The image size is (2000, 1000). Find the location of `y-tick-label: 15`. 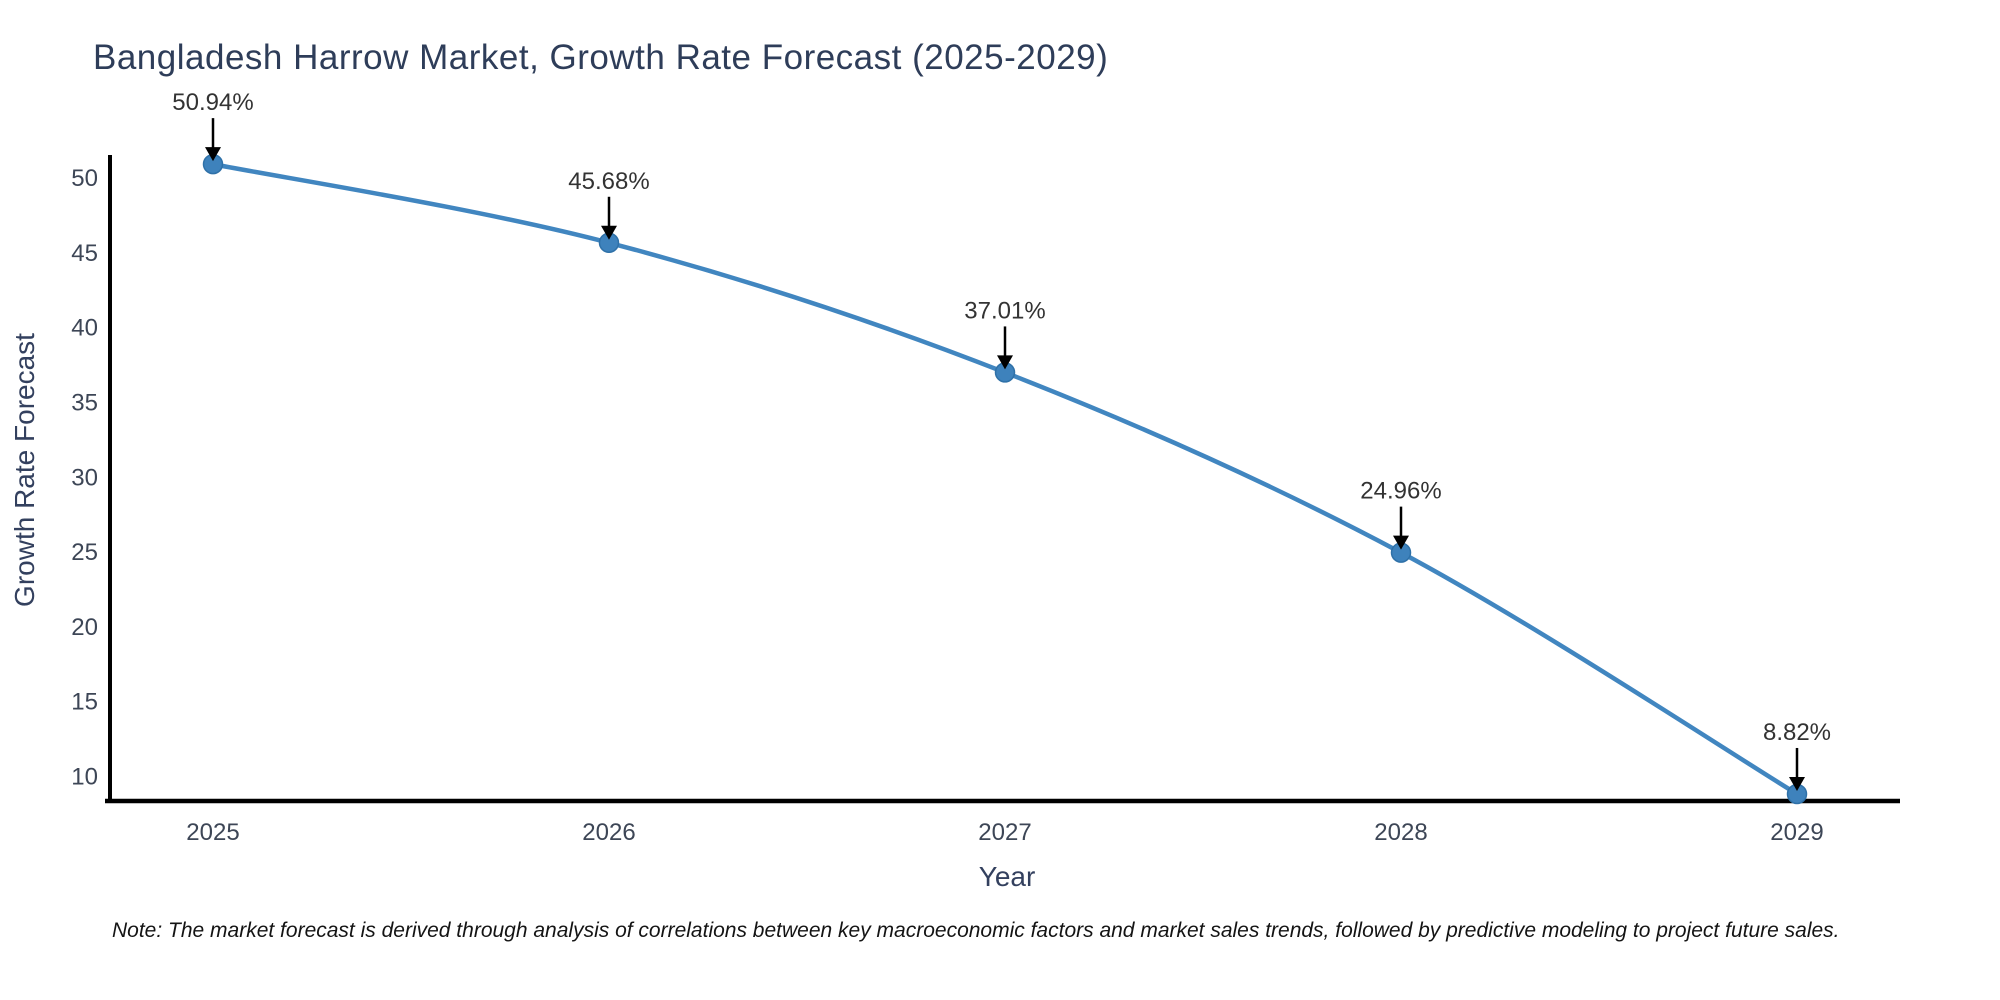

y-tick-label: 15 is located at coordinates (84, 702).